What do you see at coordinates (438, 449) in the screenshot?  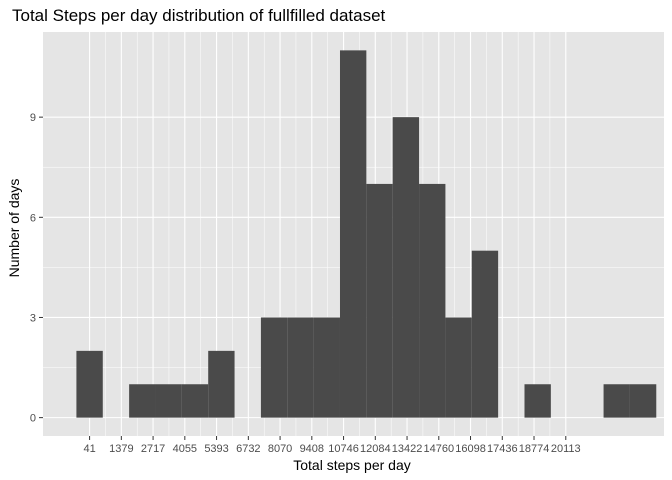 I see `x-tick-label: 14760` at bounding box center [438, 449].